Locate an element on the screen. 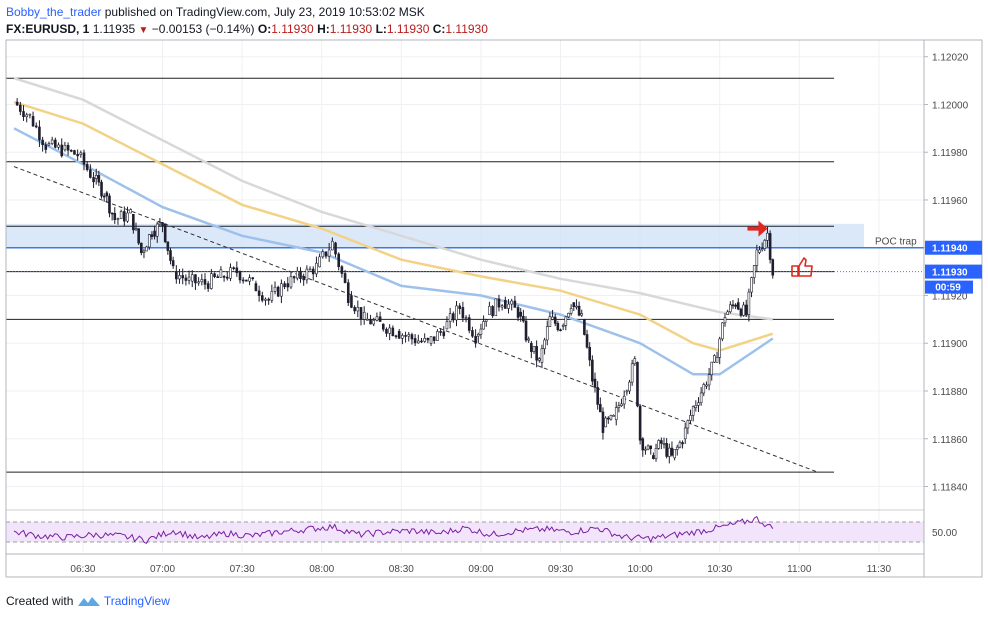 This screenshot has width=988, height=618. tradingview-brand: TradingView is located at coordinates (136, 601).